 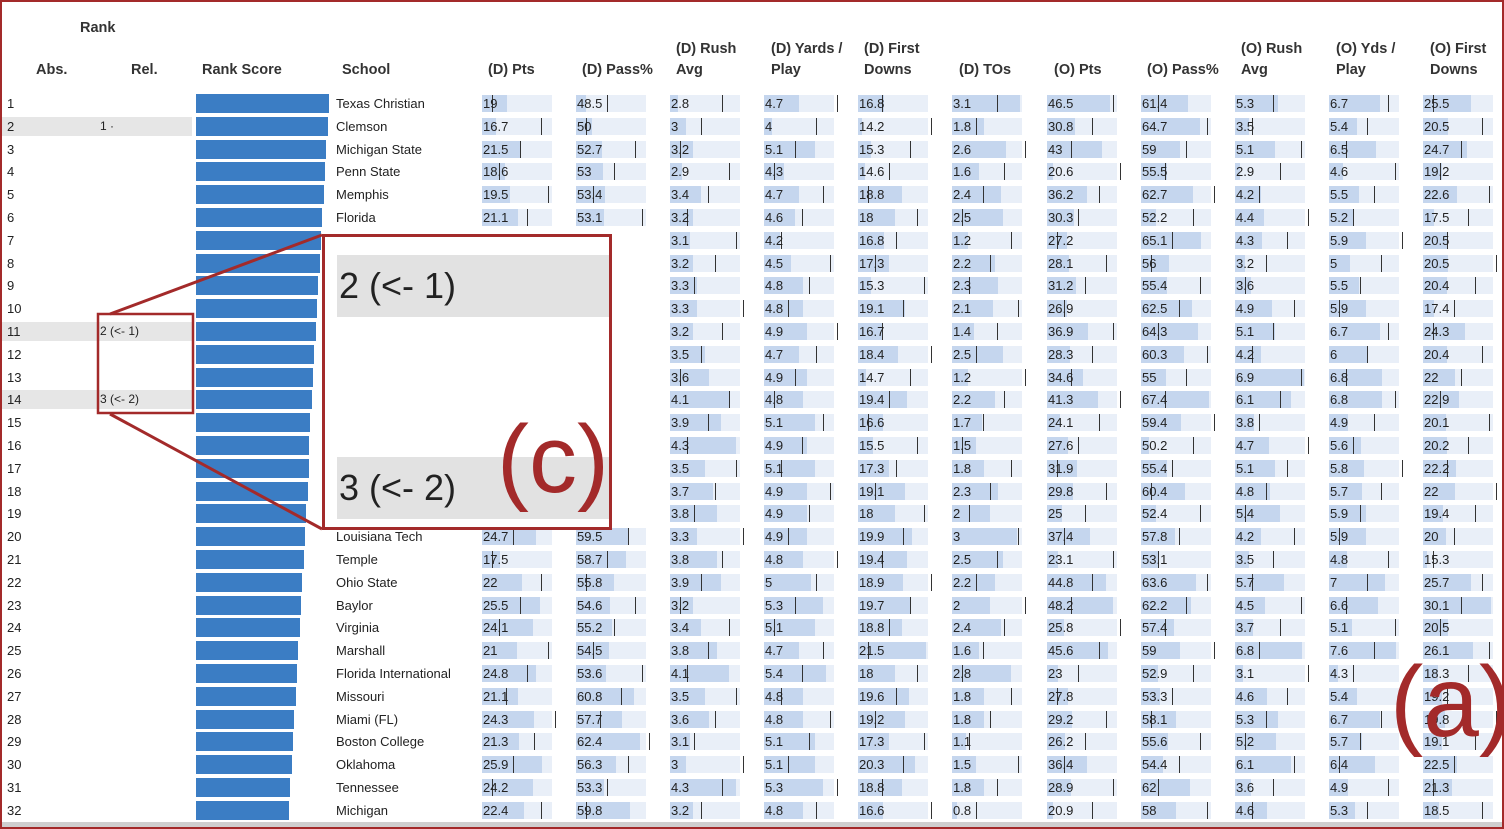 What do you see at coordinates (1078, 70) in the screenshot?
I see `header-o-pts: (O) Pts` at bounding box center [1078, 70].